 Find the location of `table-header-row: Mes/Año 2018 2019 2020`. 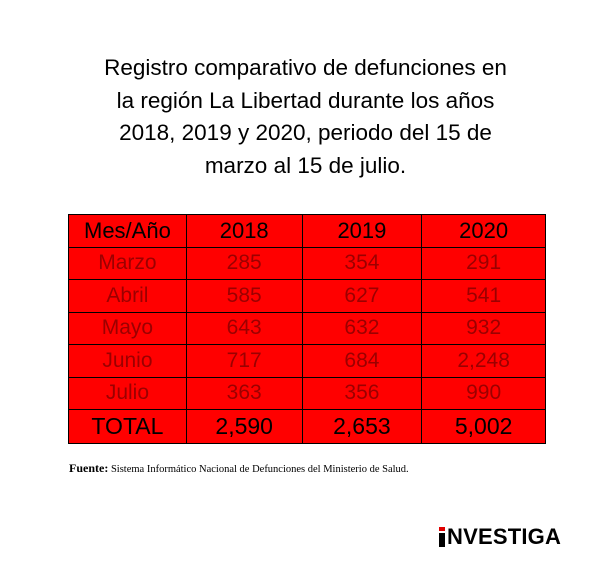

table-header-row: Mes/Año 2018 2019 2020 is located at coordinates (307, 231).